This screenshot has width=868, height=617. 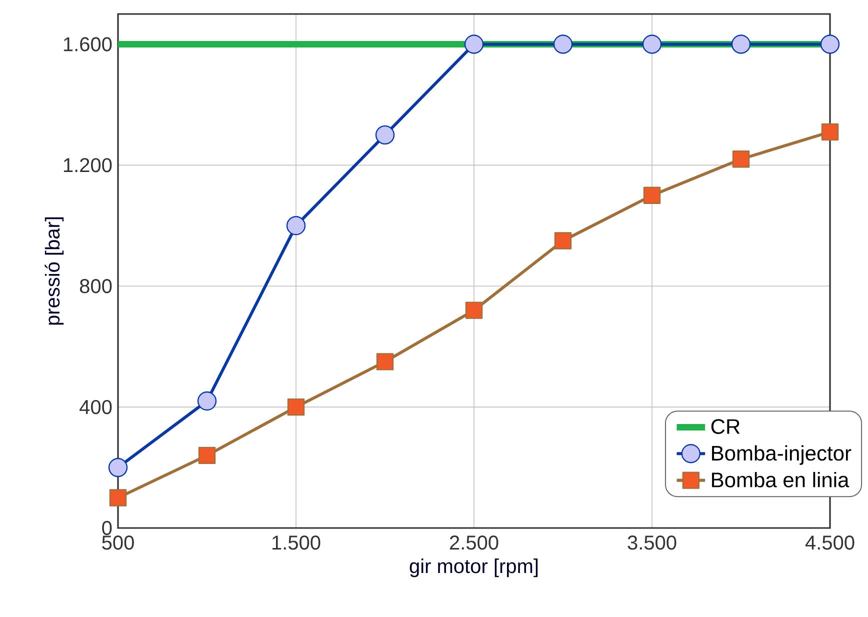 What do you see at coordinates (54, 271) in the screenshot?
I see `y-axis-title: pressió [bar]` at bounding box center [54, 271].